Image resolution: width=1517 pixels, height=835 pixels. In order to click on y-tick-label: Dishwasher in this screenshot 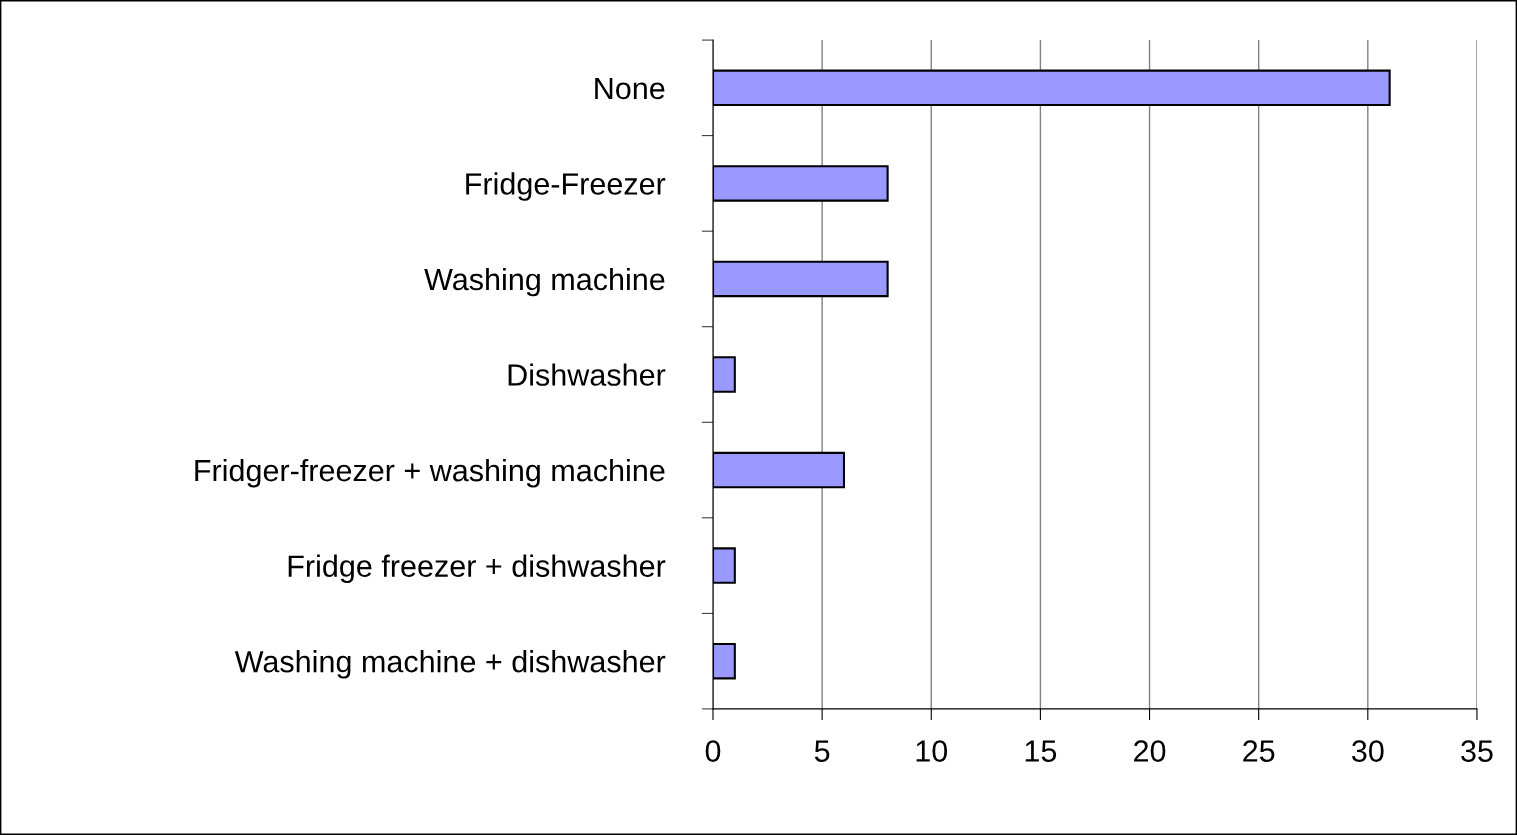, I will do `click(587, 374)`.